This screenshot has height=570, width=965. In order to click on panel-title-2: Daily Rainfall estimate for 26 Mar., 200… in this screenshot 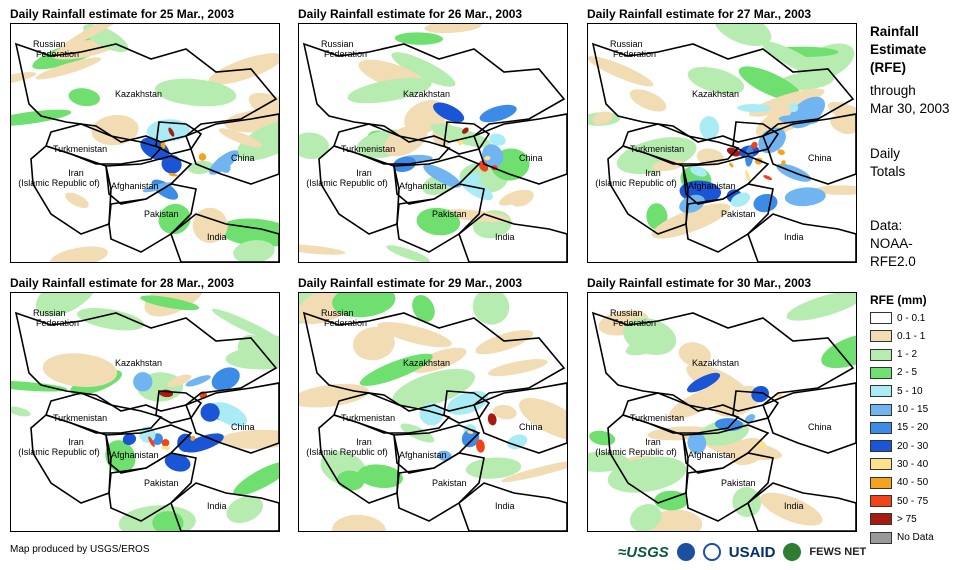, I will do `click(410, 14)`.